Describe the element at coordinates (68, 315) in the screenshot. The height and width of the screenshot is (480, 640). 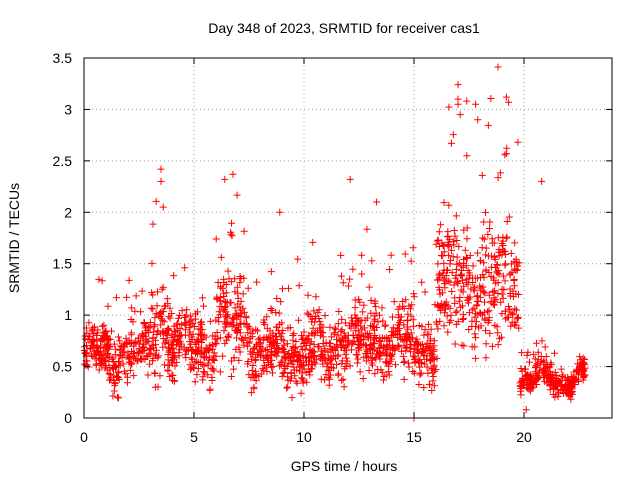
I see `y-tick-label: 1` at that location.